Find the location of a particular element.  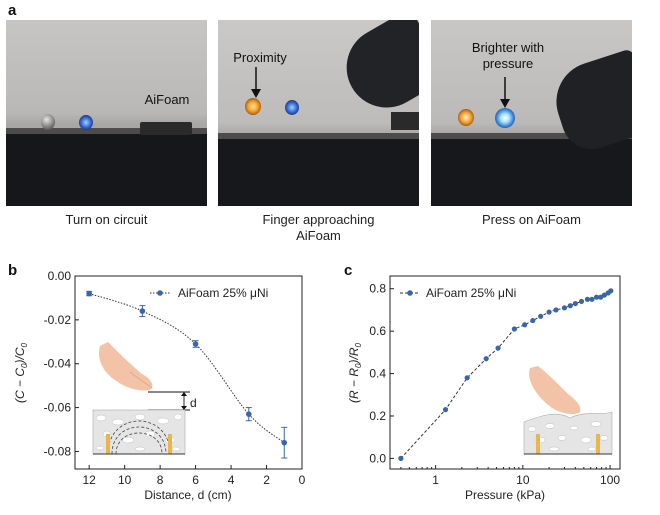

led-bright-blue-icon is located at coordinates (505, 118).